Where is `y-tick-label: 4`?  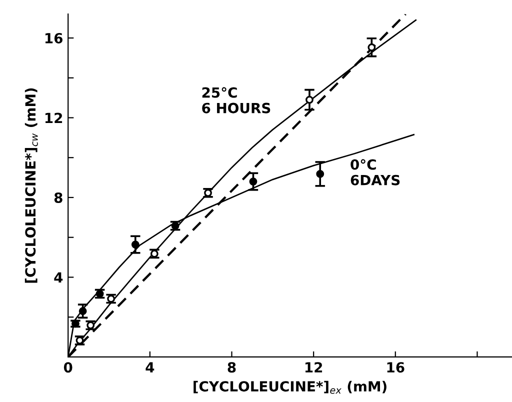
y-tick-label: 4 is located at coordinates (58, 277).